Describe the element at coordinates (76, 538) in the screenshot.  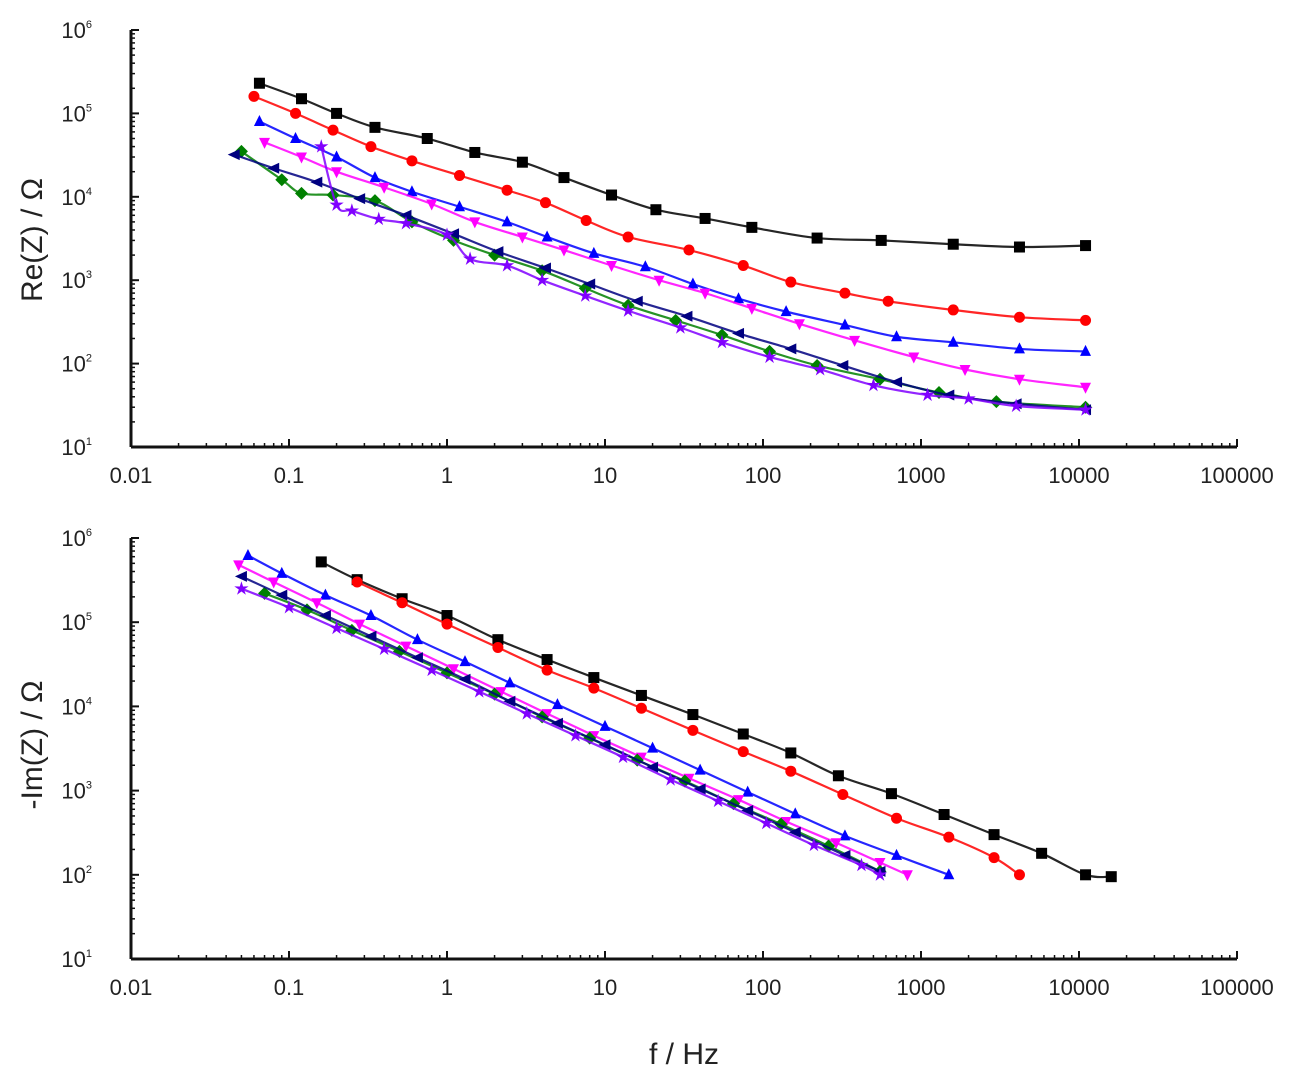
I see `y-tick-label: 10⁶` at that location.